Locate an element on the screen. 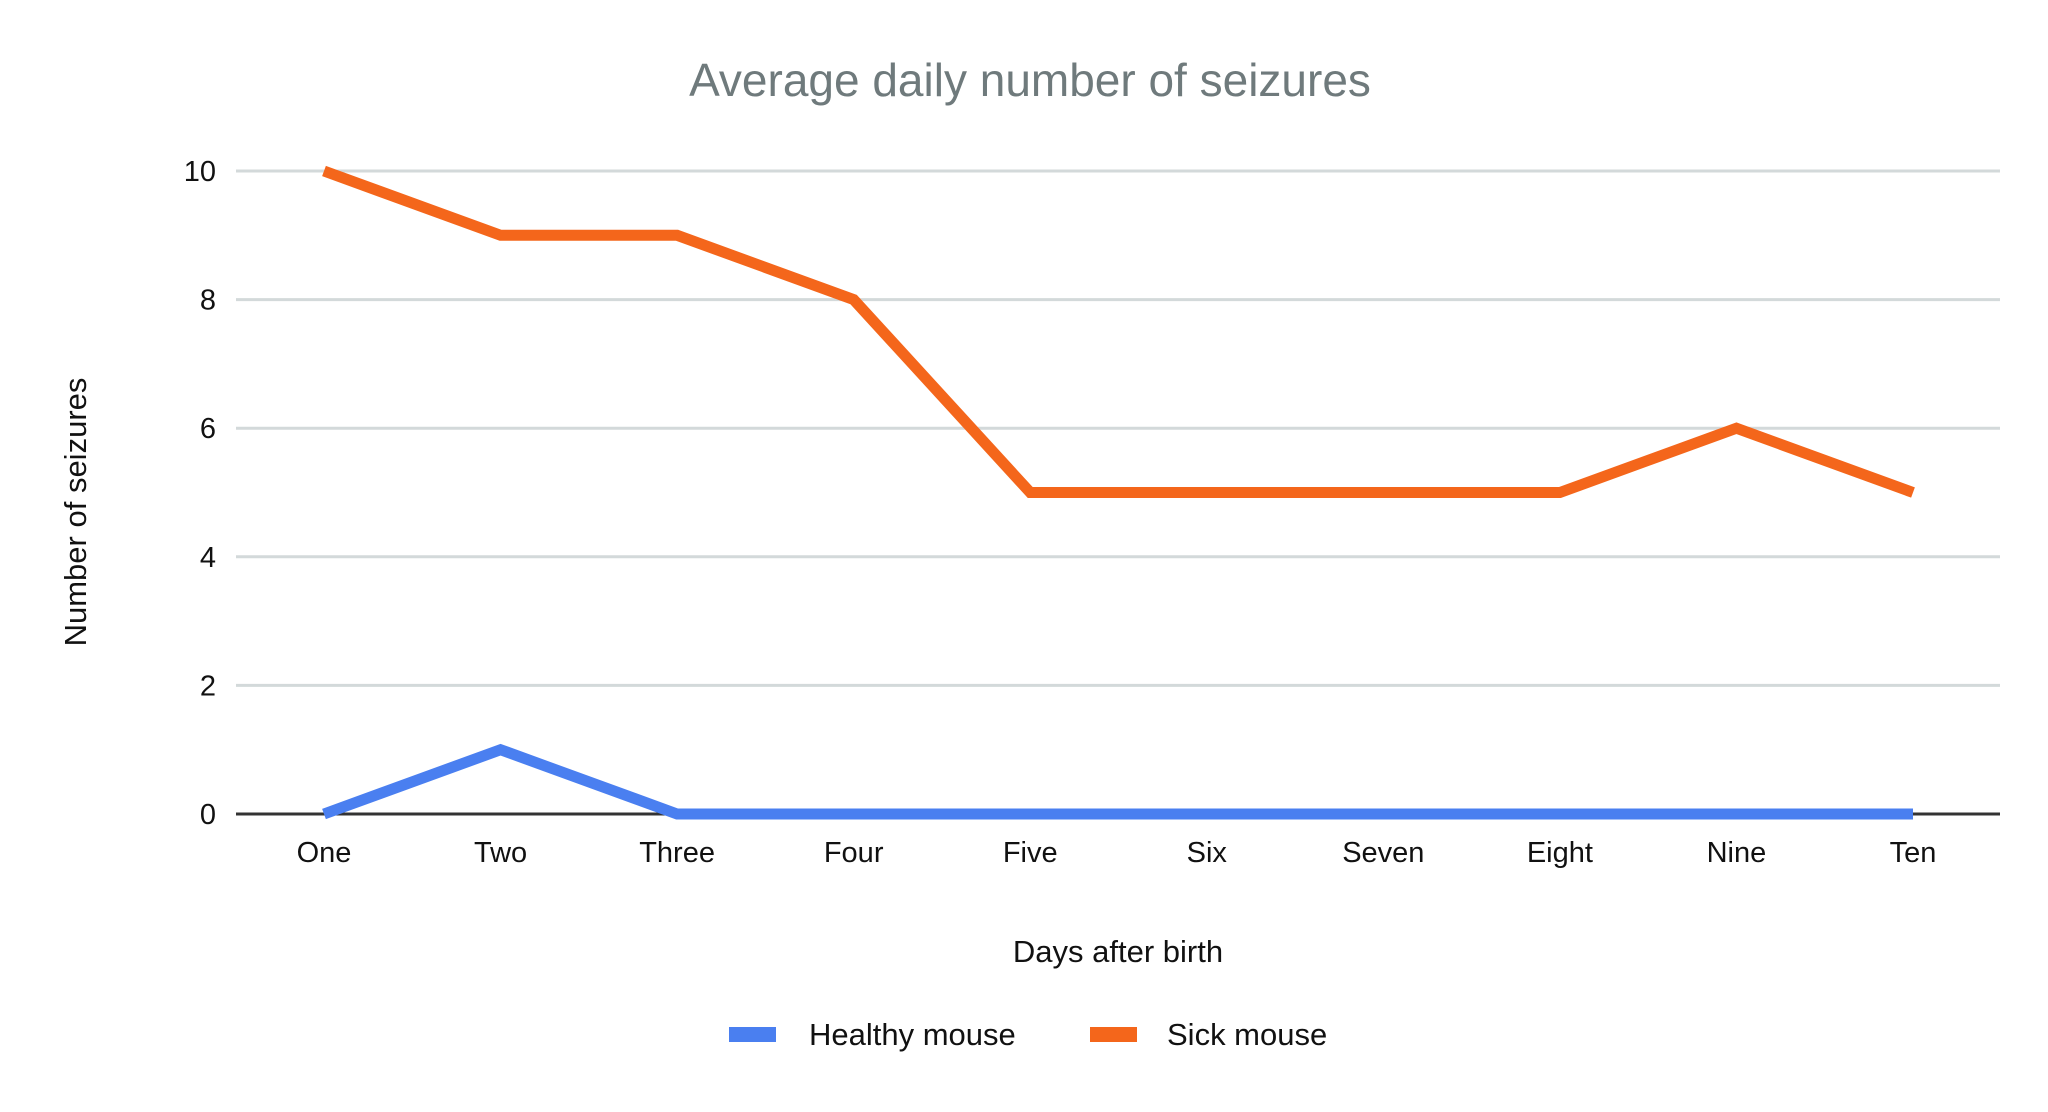 The image size is (2048, 1112). x-tick-labels: One Two Three Four Five Six Seven Eight Nine Ten is located at coordinates (1117, 853).